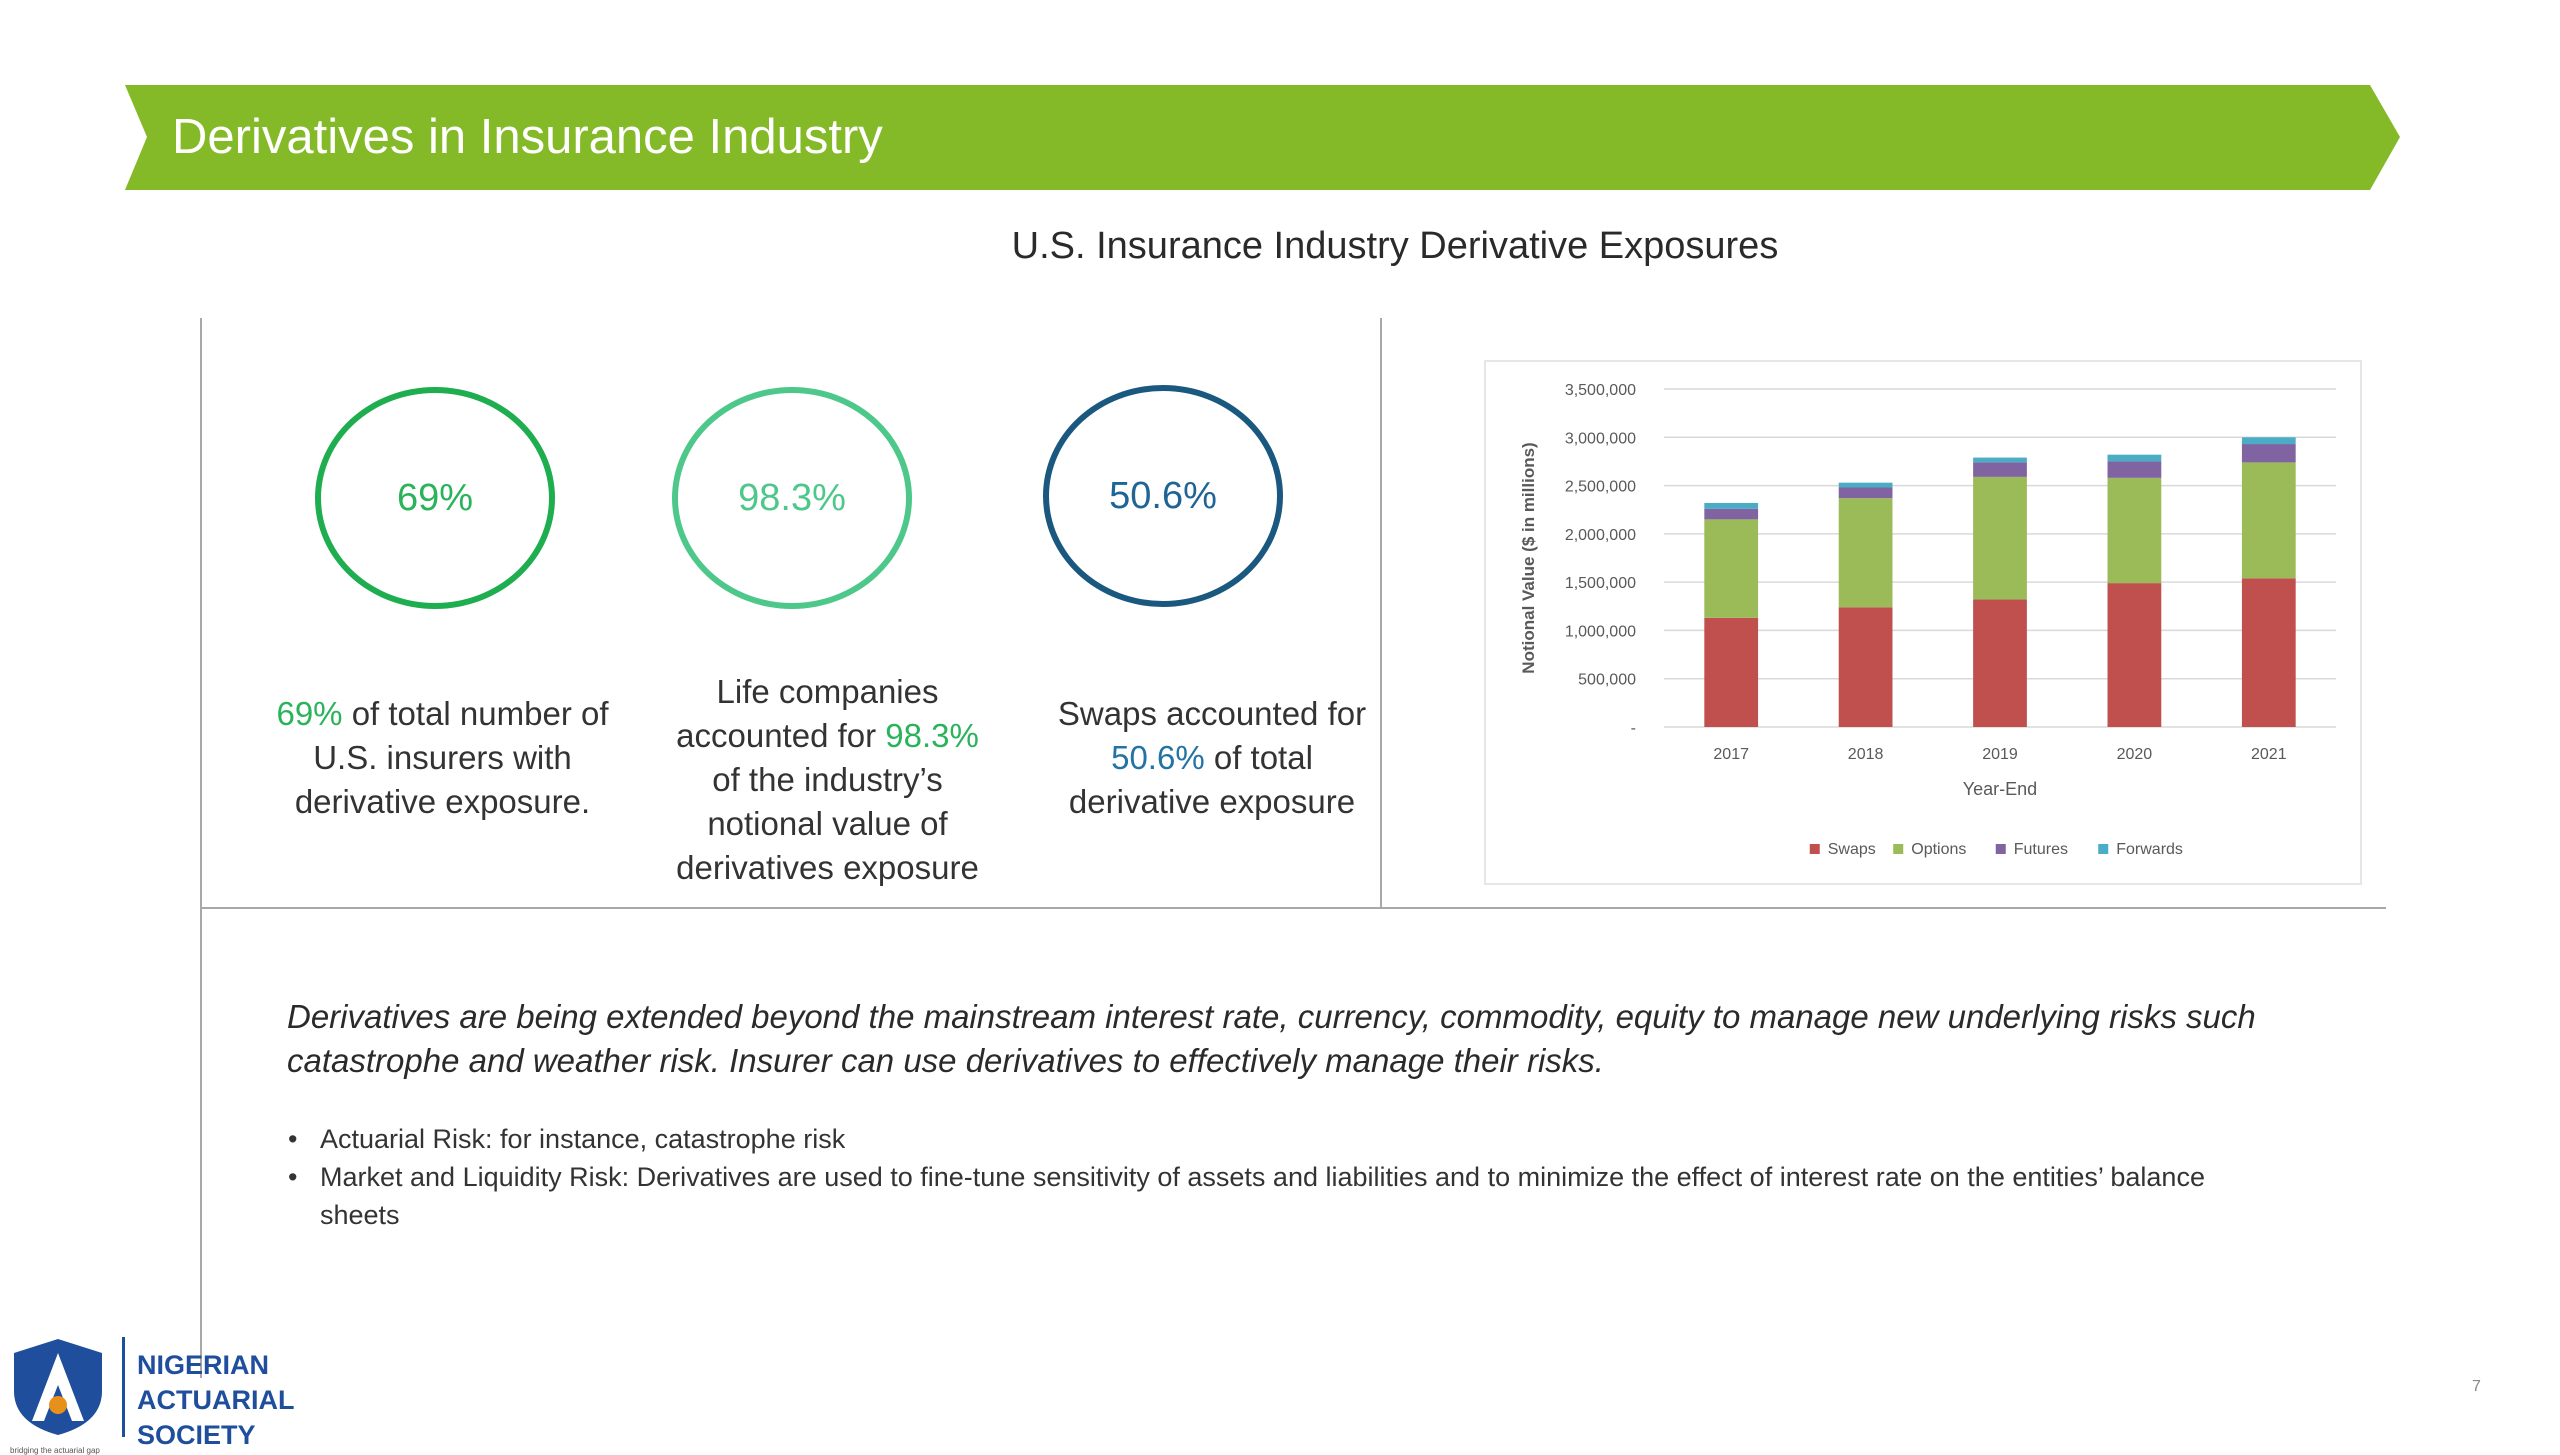  I want to click on stat-circle-swaps: 50.6%, so click(1163, 496).